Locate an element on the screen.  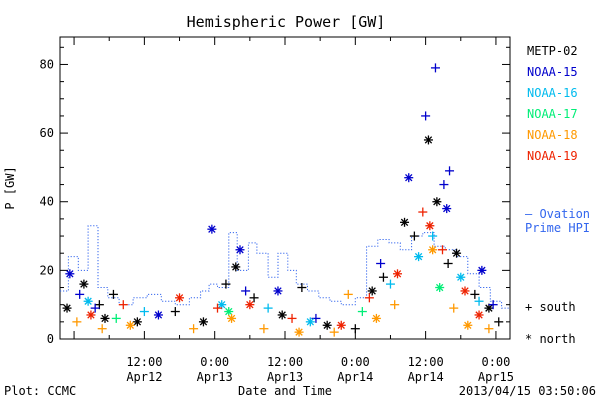
plot-timestamp: 2013/04/15 03:50:06 is located at coordinates (527, 391).